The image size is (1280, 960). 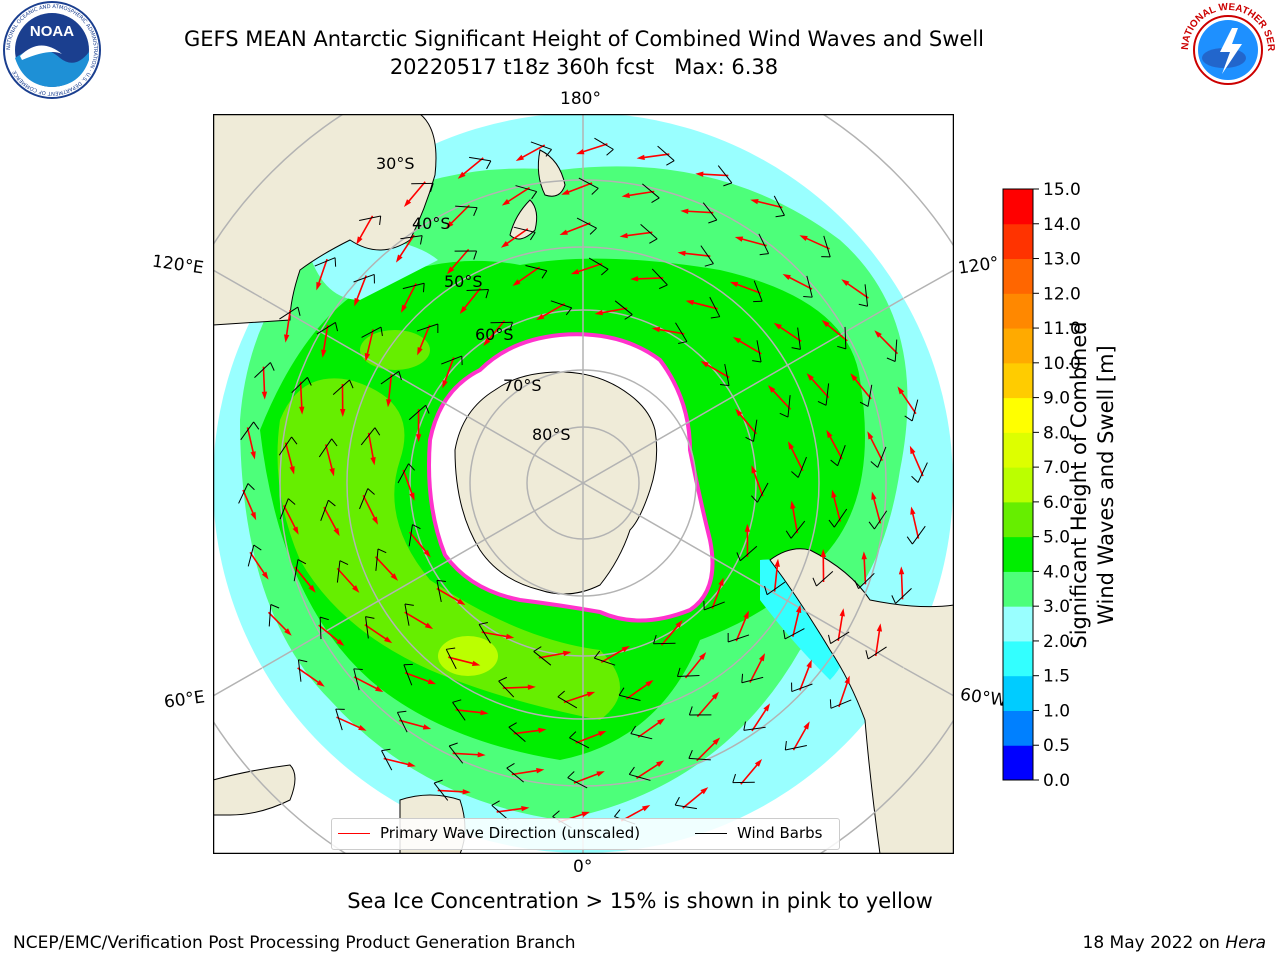 What do you see at coordinates (354, 833) in the screenshot?
I see `red-line-swatch` at bounding box center [354, 833].